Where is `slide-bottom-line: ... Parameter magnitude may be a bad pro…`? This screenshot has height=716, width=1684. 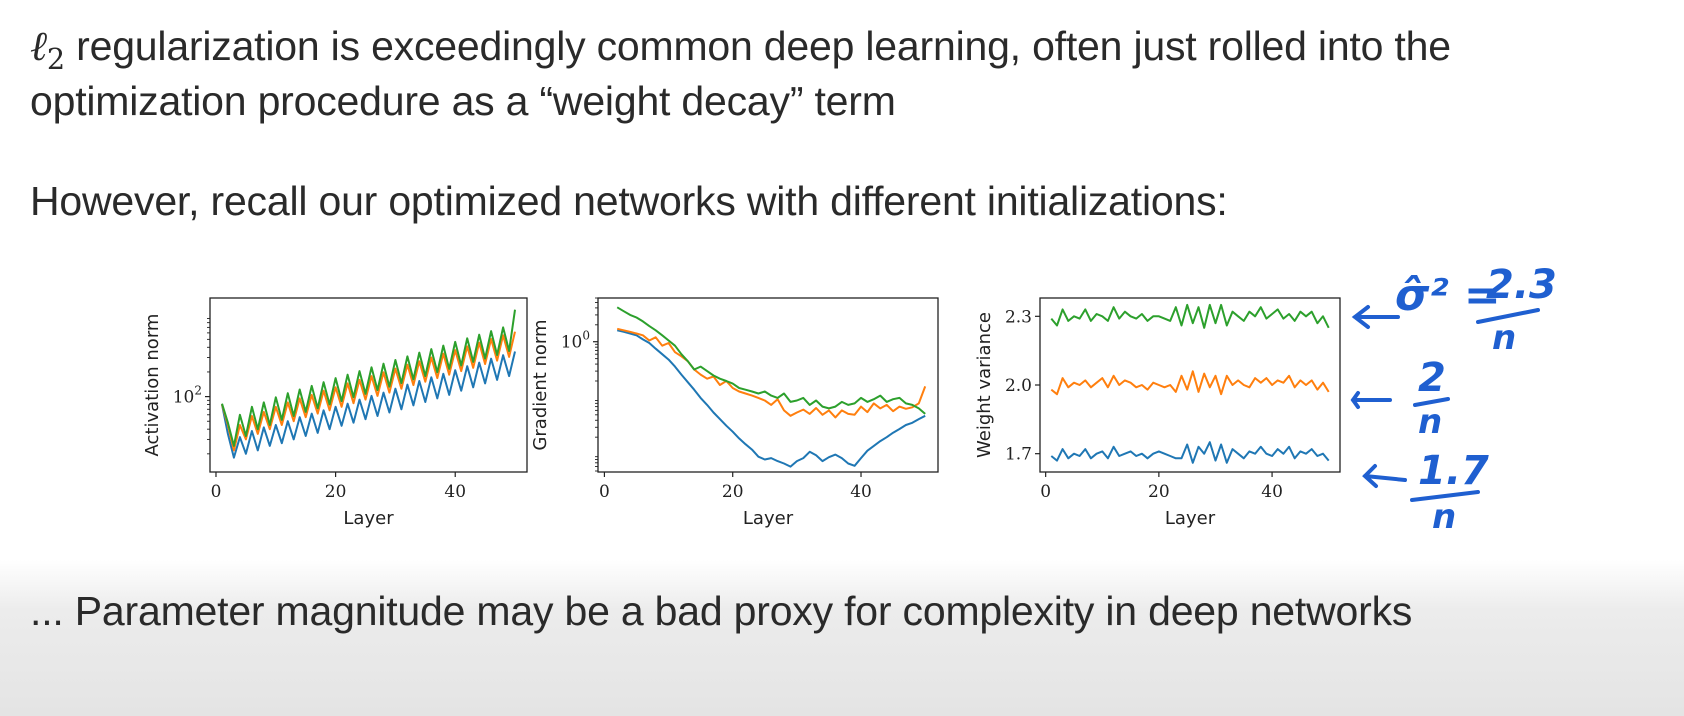
slide-bottom-line: ... Parameter magnitude may be a bad pro… is located at coordinates (721, 611).